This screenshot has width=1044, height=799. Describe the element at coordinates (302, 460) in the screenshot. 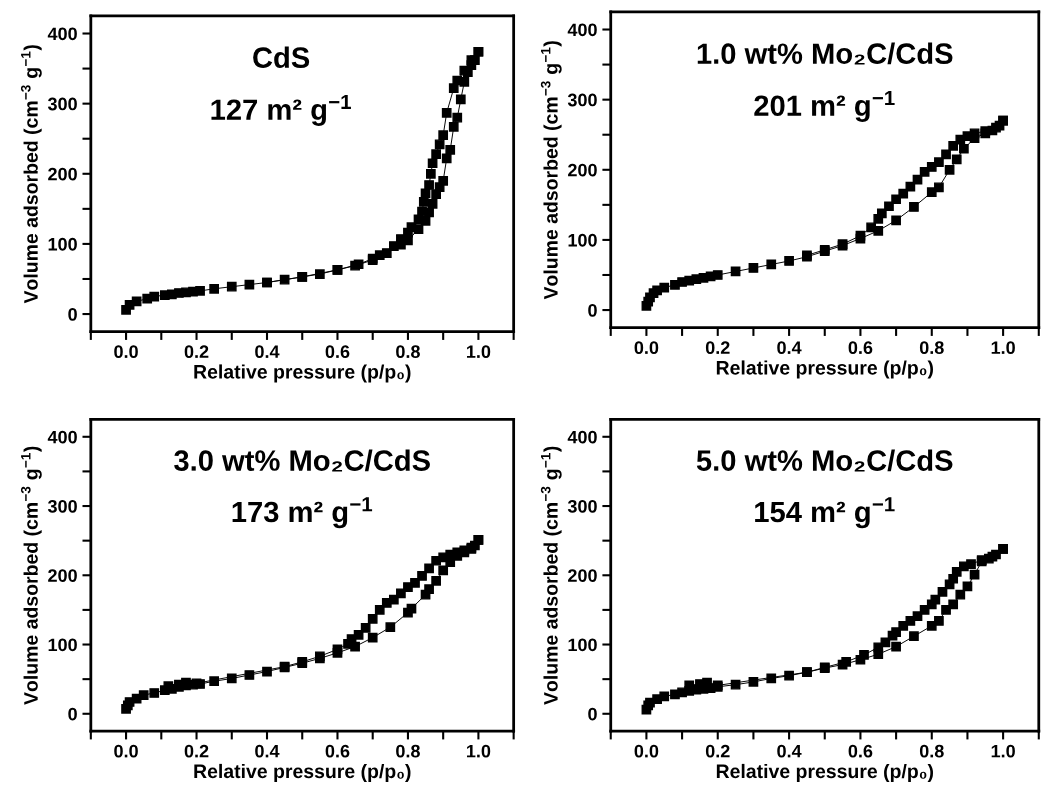

I see `annotation: 3.0 wt% Mo₂C/CdS` at that location.